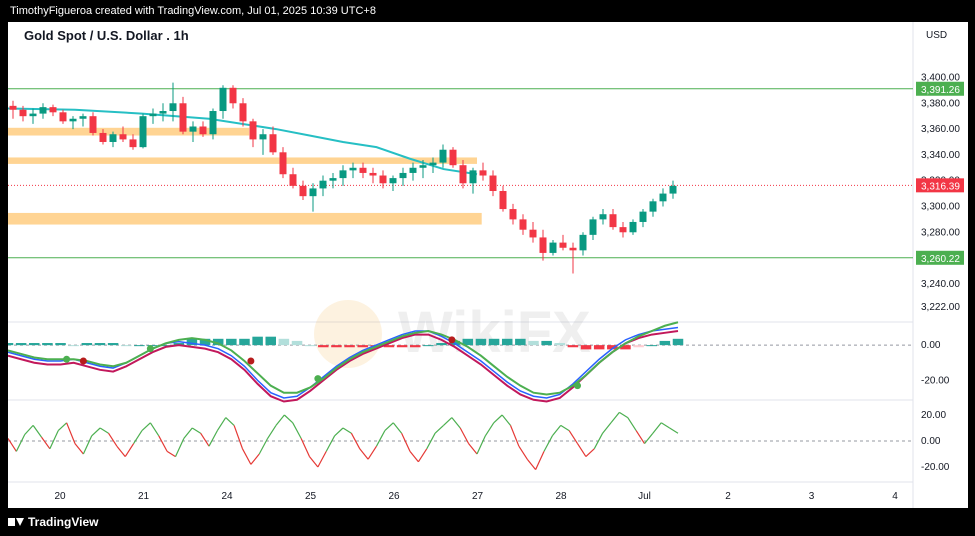 Image resolution: width=975 pixels, height=536 pixels. What do you see at coordinates (60, 496) in the screenshot?
I see `time-tick-label: 20` at bounding box center [60, 496].